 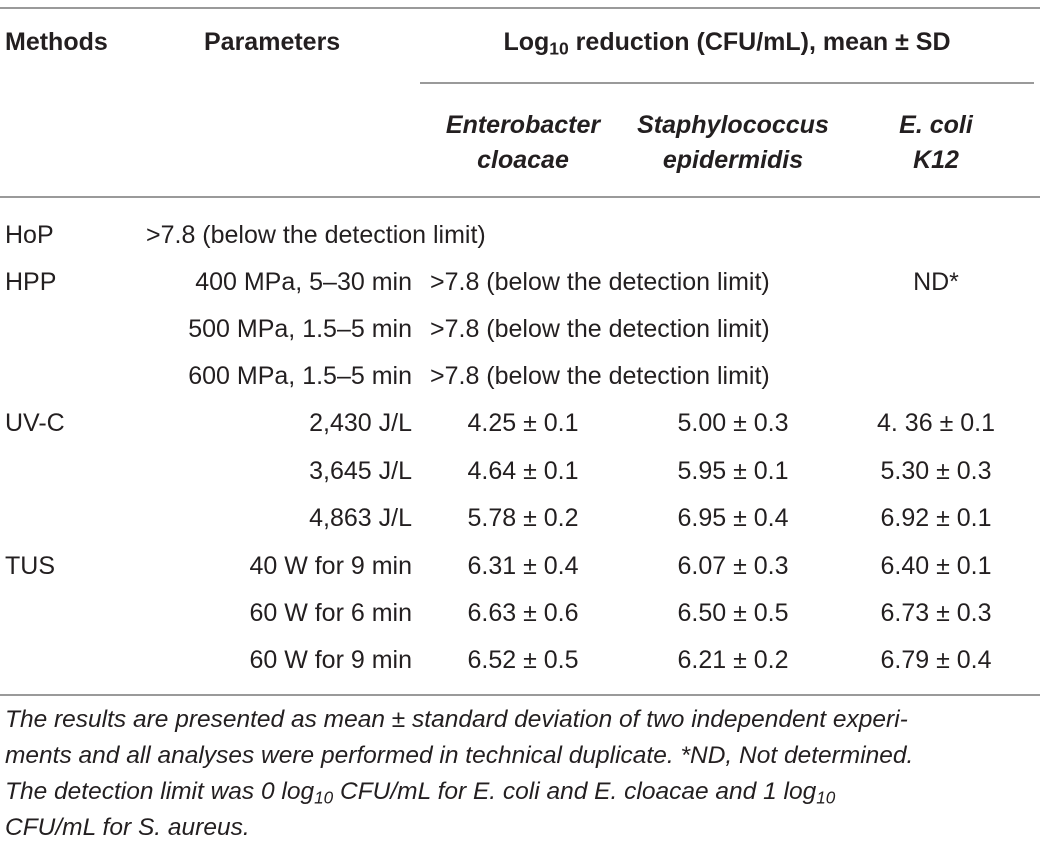 What do you see at coordinates (523, 423) in the screenshot?
I see `row-value-enterobacter: 4.25 ± 0.1` at bounding box center [523, 423].